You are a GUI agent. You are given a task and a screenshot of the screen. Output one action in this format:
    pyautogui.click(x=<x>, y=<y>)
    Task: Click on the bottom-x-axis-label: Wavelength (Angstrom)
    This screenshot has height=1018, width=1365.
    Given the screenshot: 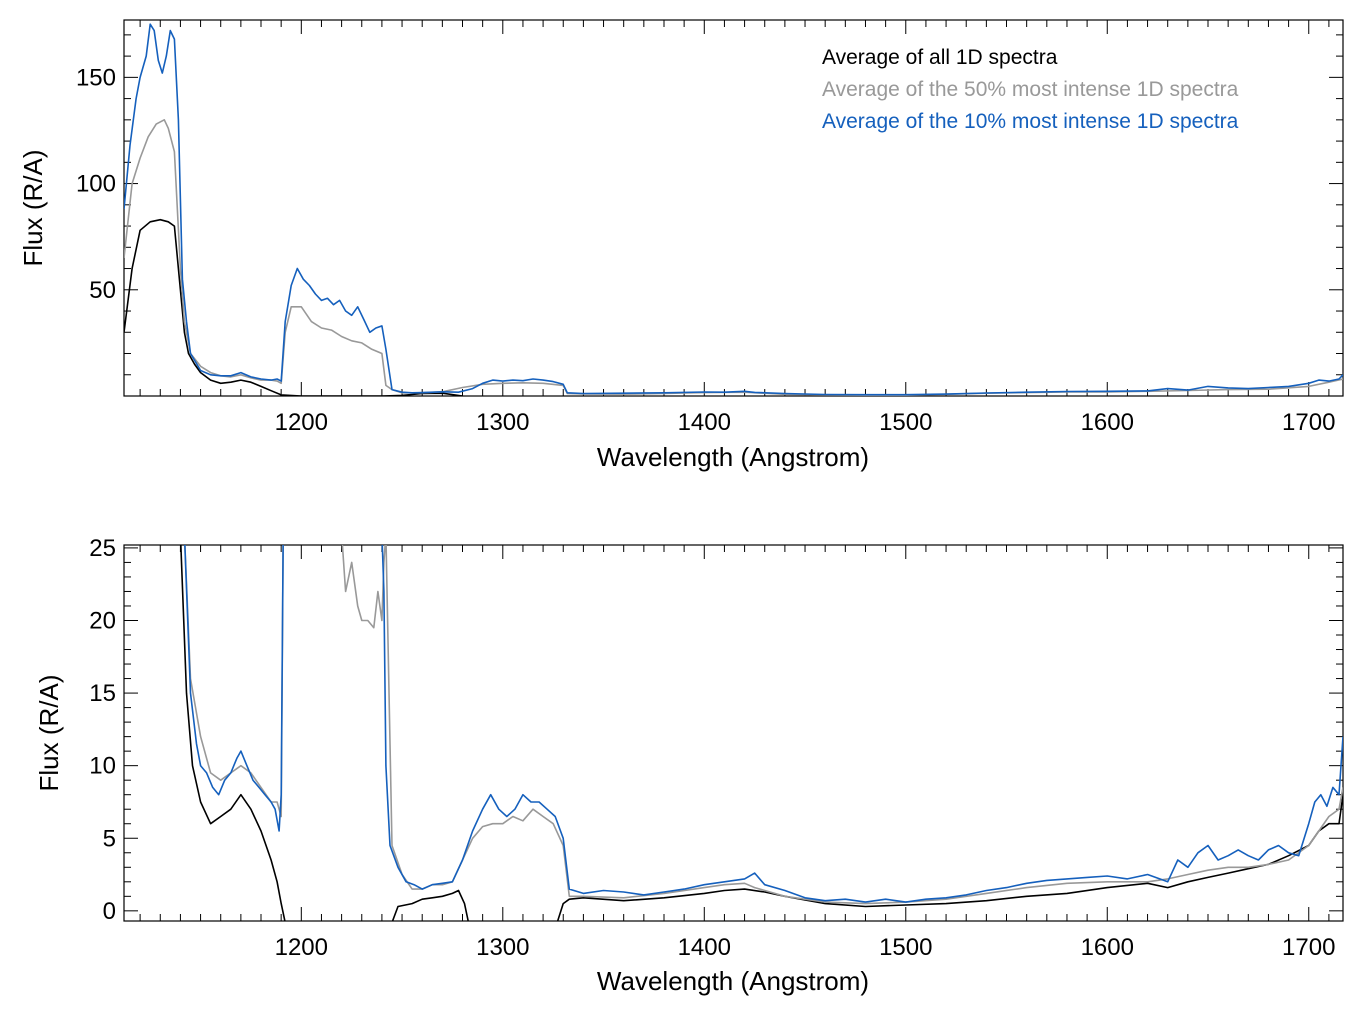 What is the action you would take?
    pyautogui.click(x=733, y=981)
    